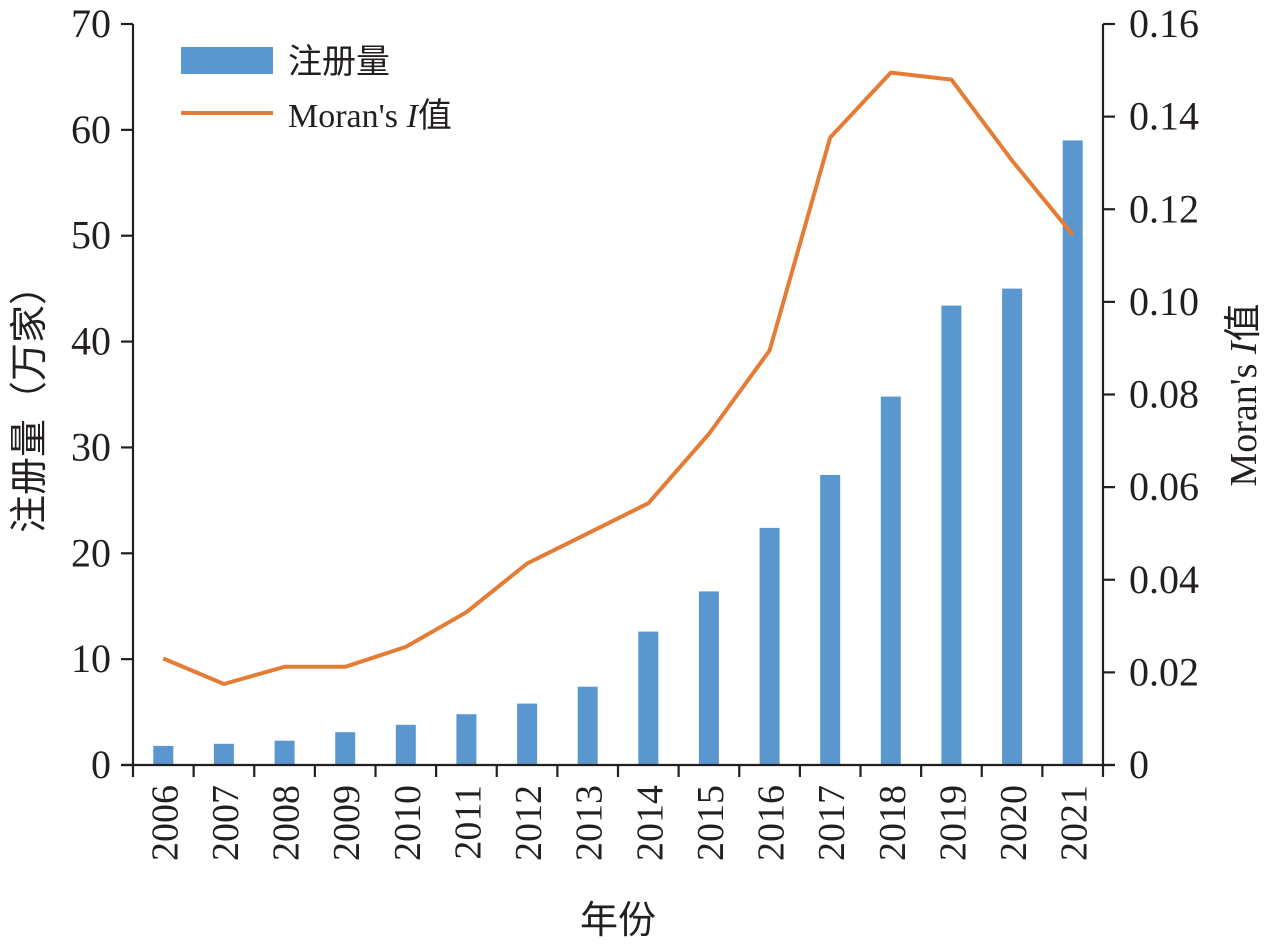 The image size is (1269, 946). Describe the element at coordinates (345, 748) in the screenshot. I see `bar-2009` at that location.